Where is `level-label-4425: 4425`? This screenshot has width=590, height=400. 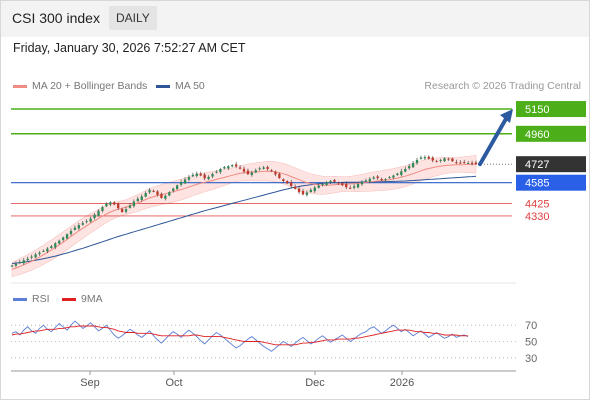
level-label-4425: 4425 is located at coordinates (537, 205).